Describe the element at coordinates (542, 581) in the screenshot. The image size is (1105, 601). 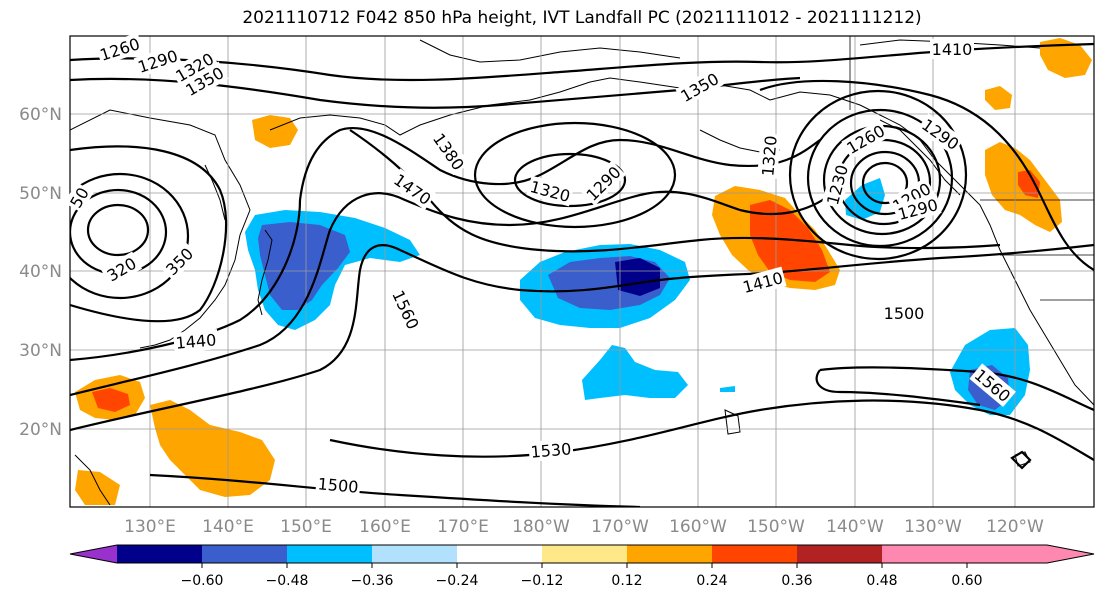
I see `colorbar-label: −0.12` at that location.